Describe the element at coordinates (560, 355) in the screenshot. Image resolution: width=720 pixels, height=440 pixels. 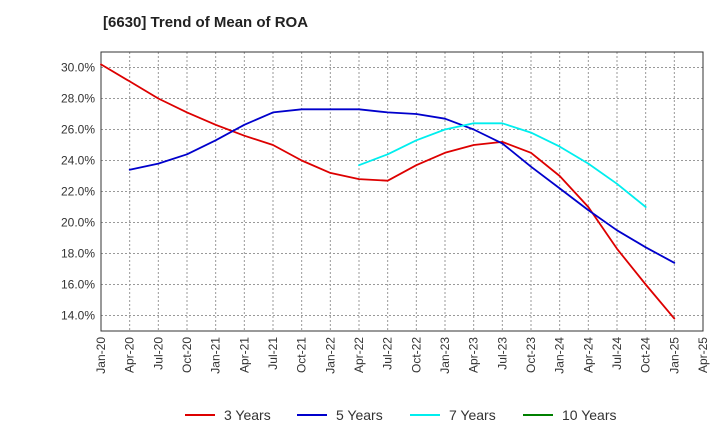
I see `x-tick-label: Jan-24` at that location.